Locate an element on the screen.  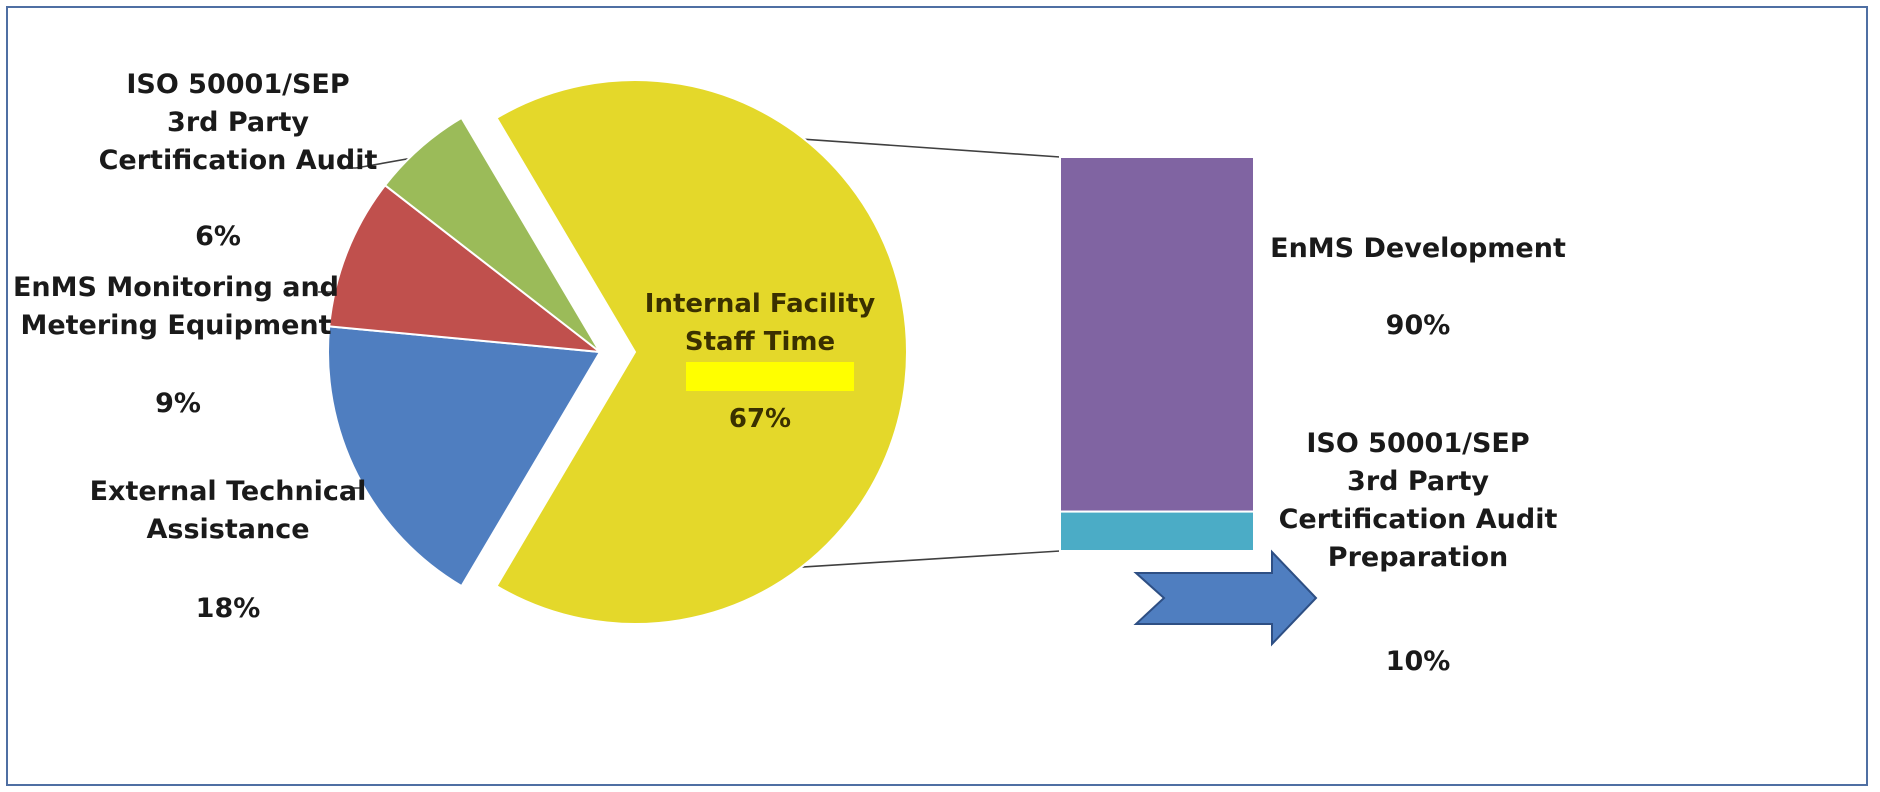
slice-label-iso-audit-name: ISO 50001/SEP is located at coordinates (237, 84).